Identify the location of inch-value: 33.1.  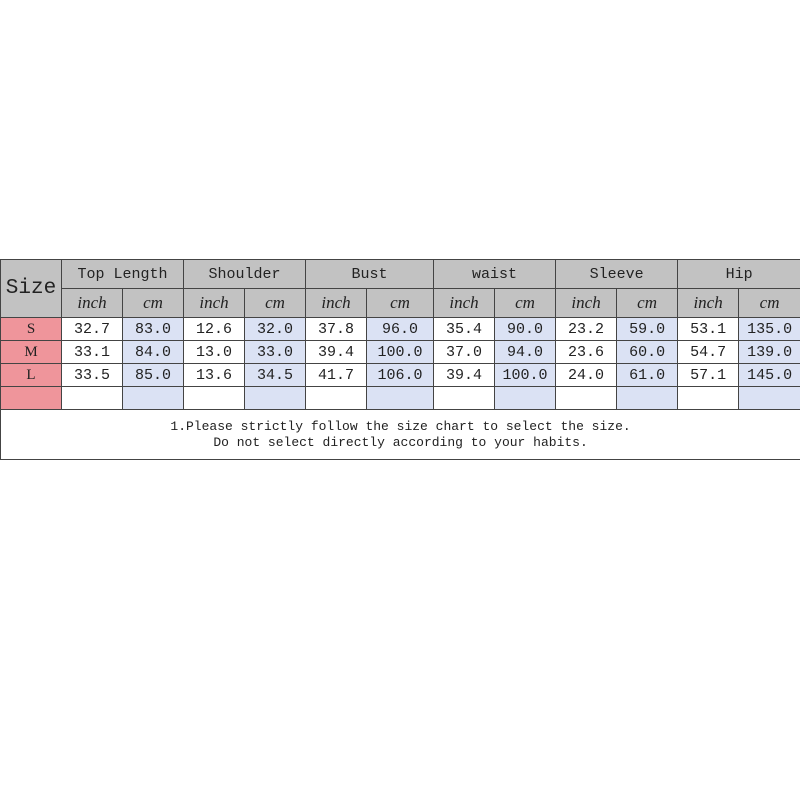
(92, 352).